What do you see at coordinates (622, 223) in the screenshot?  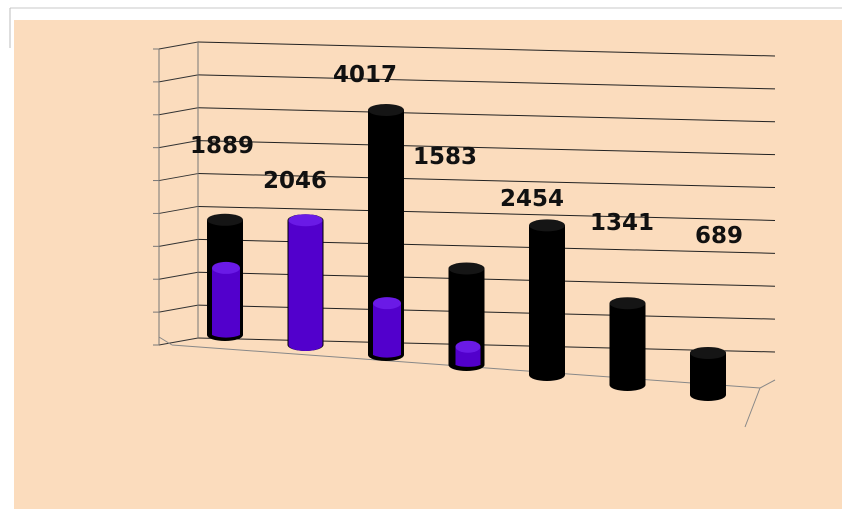 I see `data-label: 1341` at bounding box center [622, 223].